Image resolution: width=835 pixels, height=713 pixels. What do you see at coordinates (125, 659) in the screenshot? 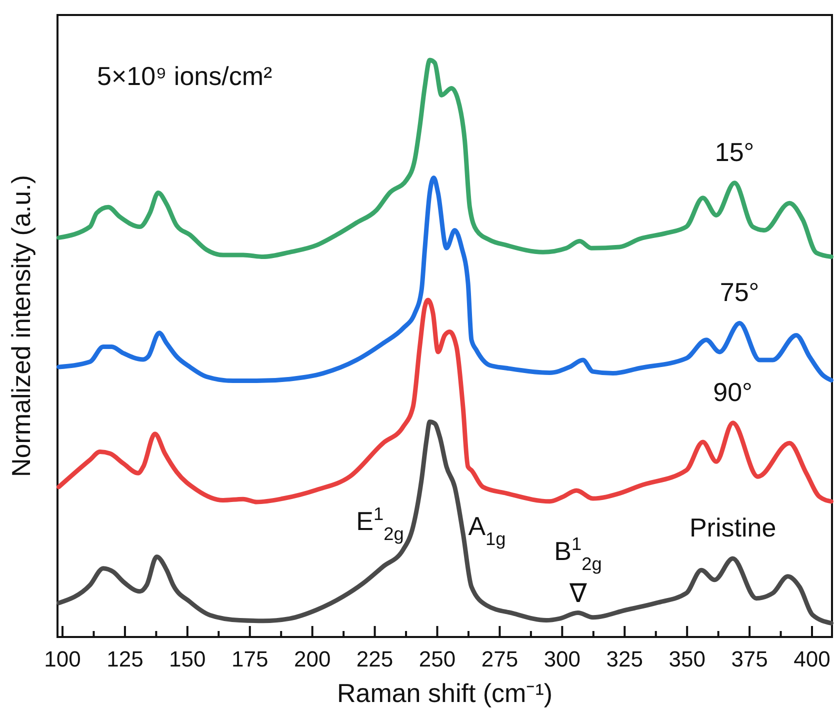
I see `x-tick-label: 125` at bounding box center [125, 659].